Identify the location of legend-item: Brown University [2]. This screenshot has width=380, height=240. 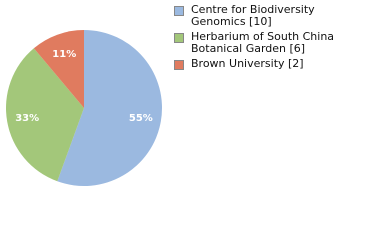
(259, 64).